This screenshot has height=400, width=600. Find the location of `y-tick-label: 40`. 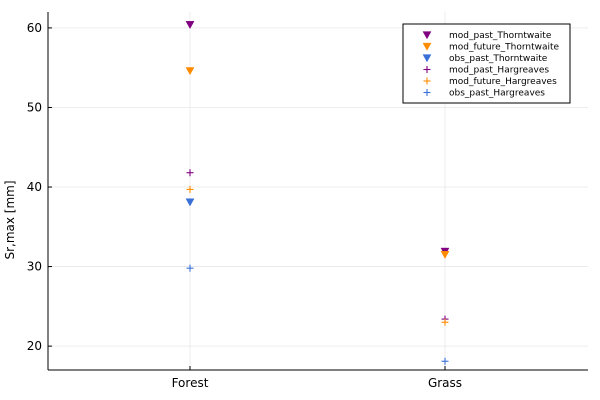

y-tick-label: 40 is located at coordinates (34, 187).